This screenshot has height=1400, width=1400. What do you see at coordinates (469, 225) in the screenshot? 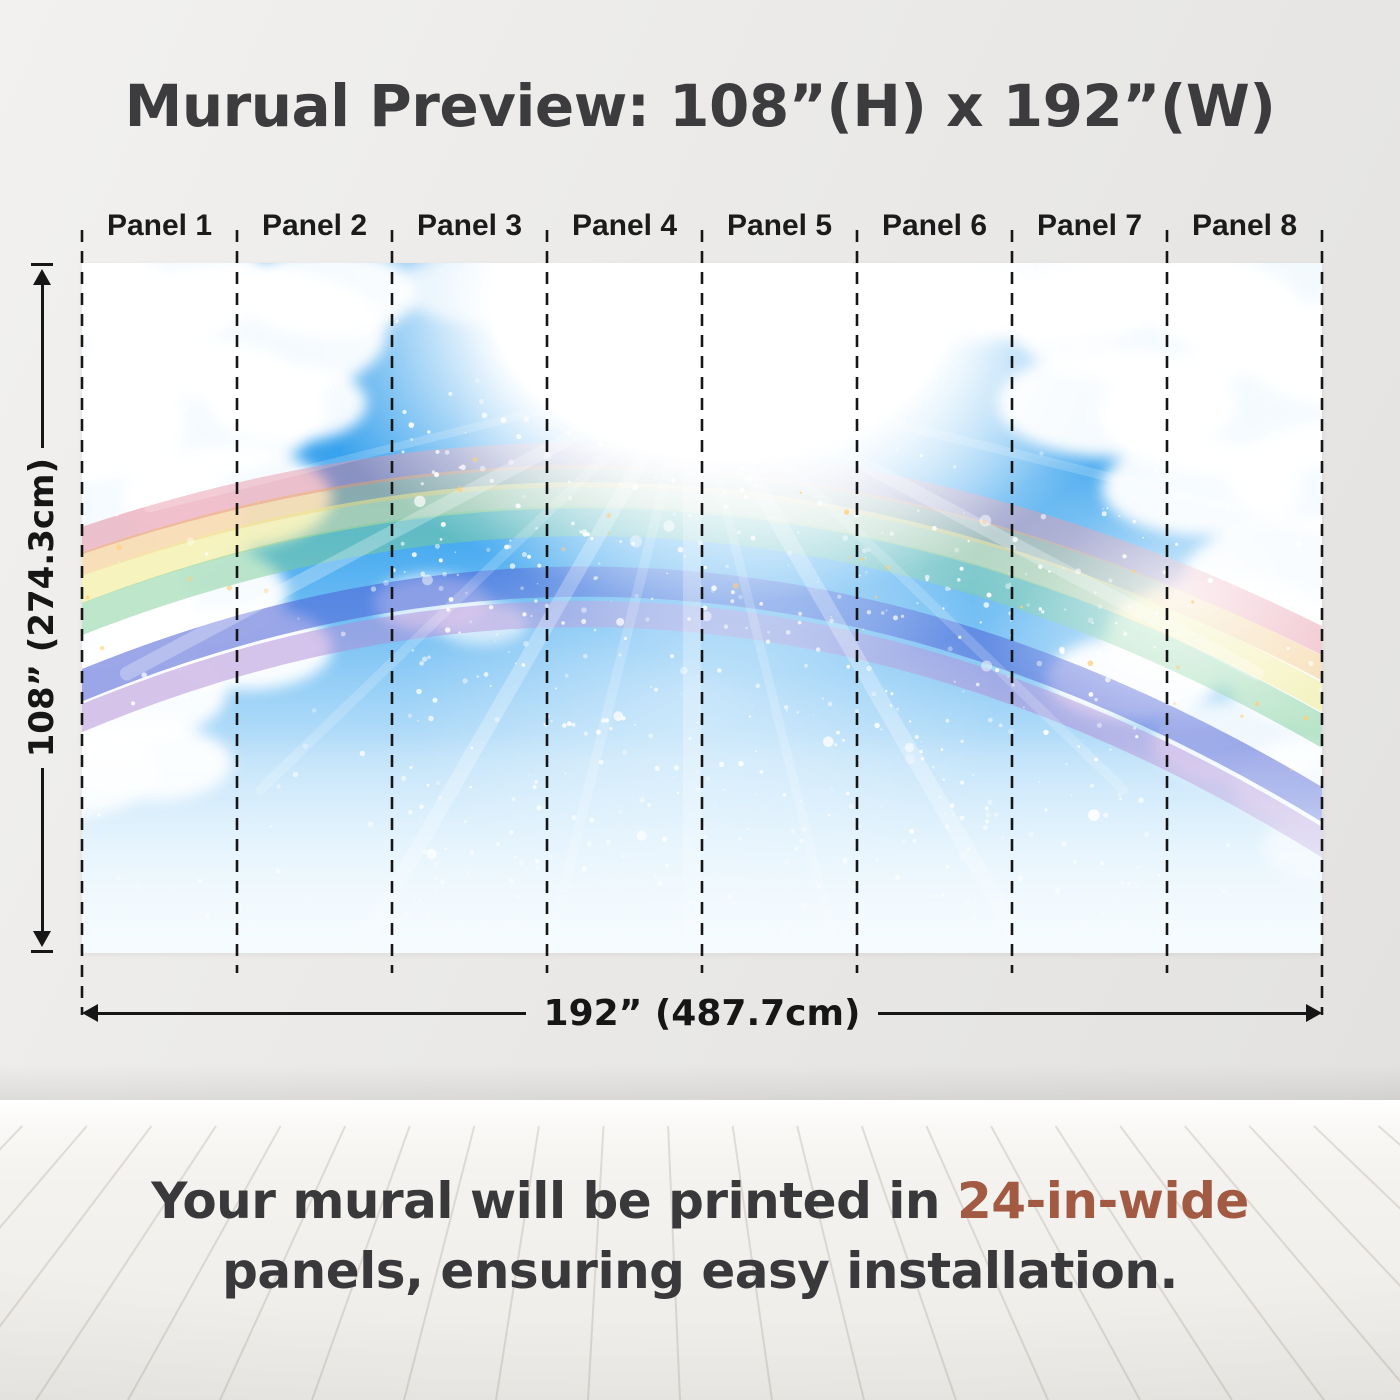
I see `panel-label-3: Panel 3` at bounding box center [469, 225].